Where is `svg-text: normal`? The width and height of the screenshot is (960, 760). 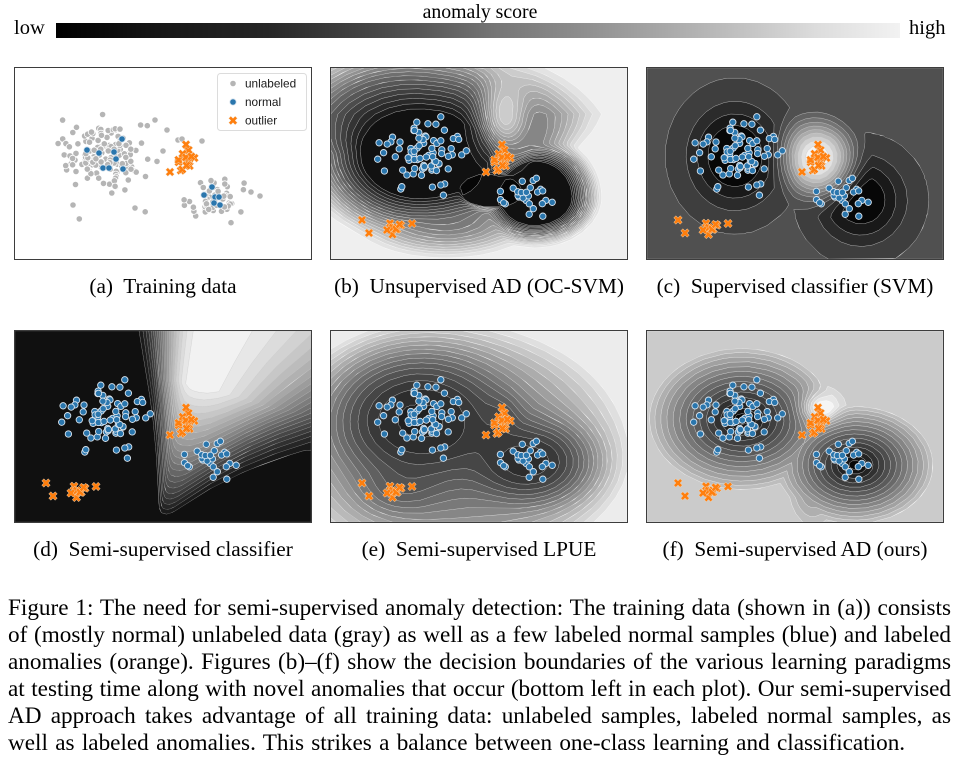 svg-text: normal is located at coordinates (263, 102).